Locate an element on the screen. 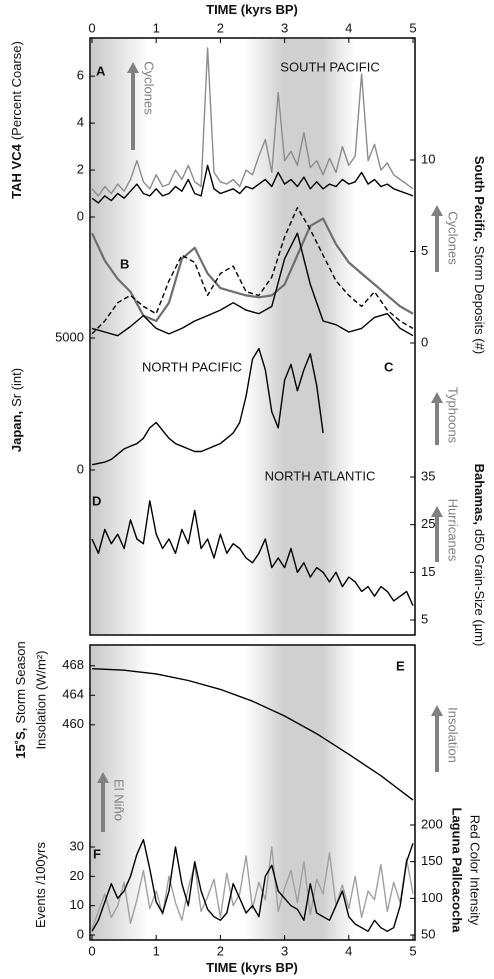  y2-axis-title: Laguna Pallcacocha is located at coordinates (457, 871).